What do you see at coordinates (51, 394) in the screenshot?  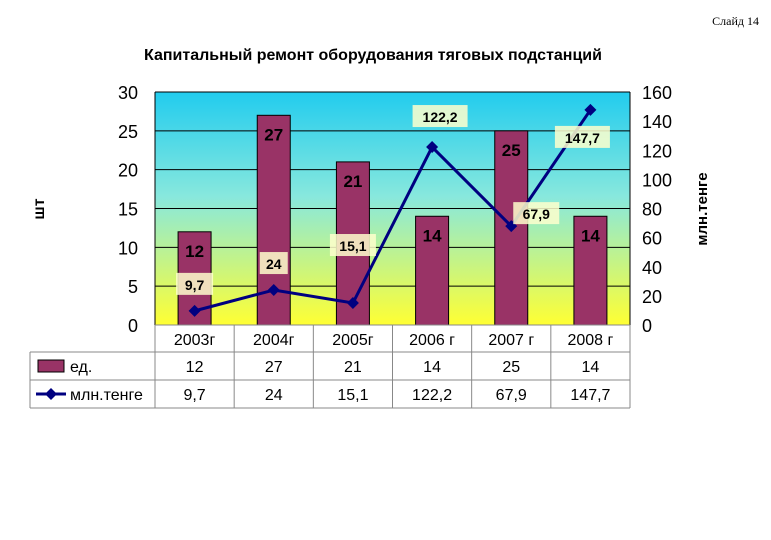 I see `legend-key-marker` at bounding box center [51, 394].